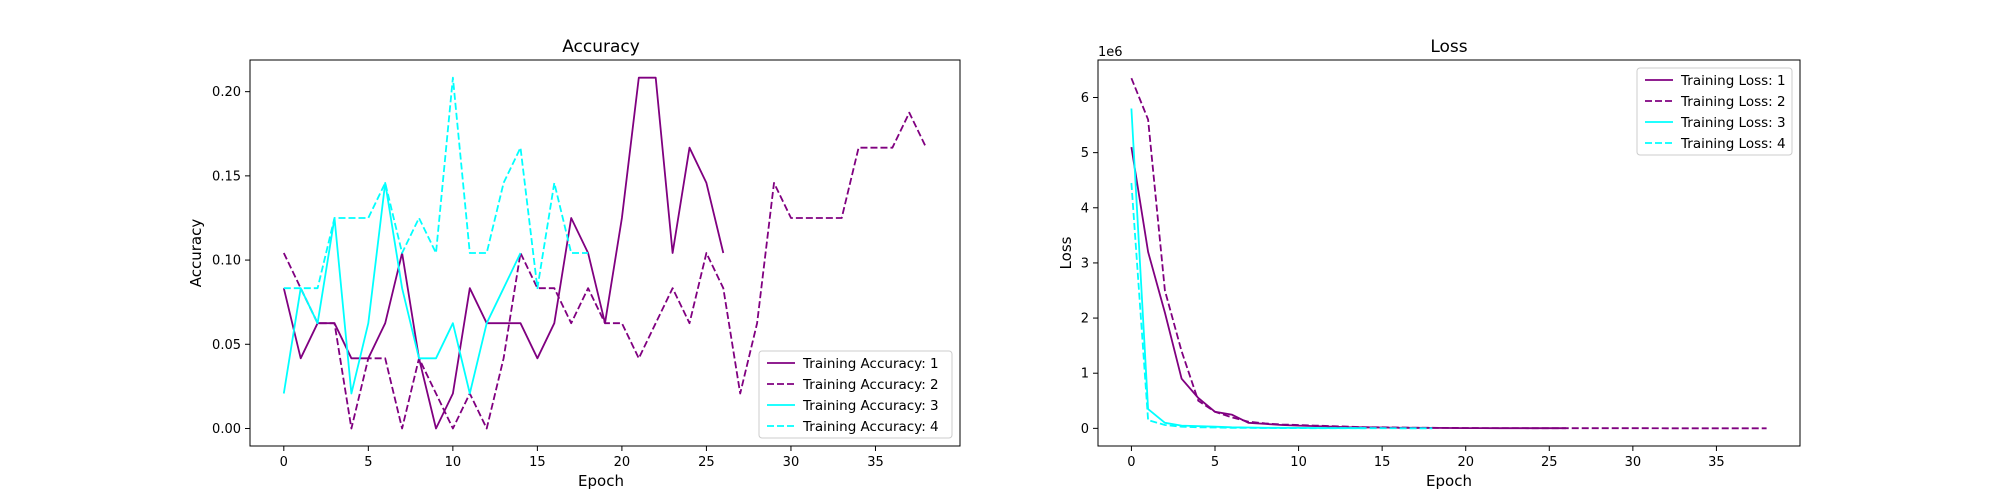 Image resolution: width=2000 pixels, height=500 pixels. I want to click on loss-x-axis-label: Epoch, so click(1449, 481).